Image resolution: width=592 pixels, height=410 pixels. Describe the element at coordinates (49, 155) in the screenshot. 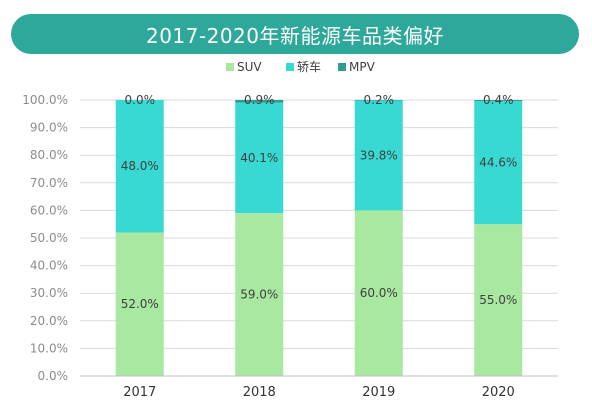

I see `y-tick-label: 80.0%` at that location.